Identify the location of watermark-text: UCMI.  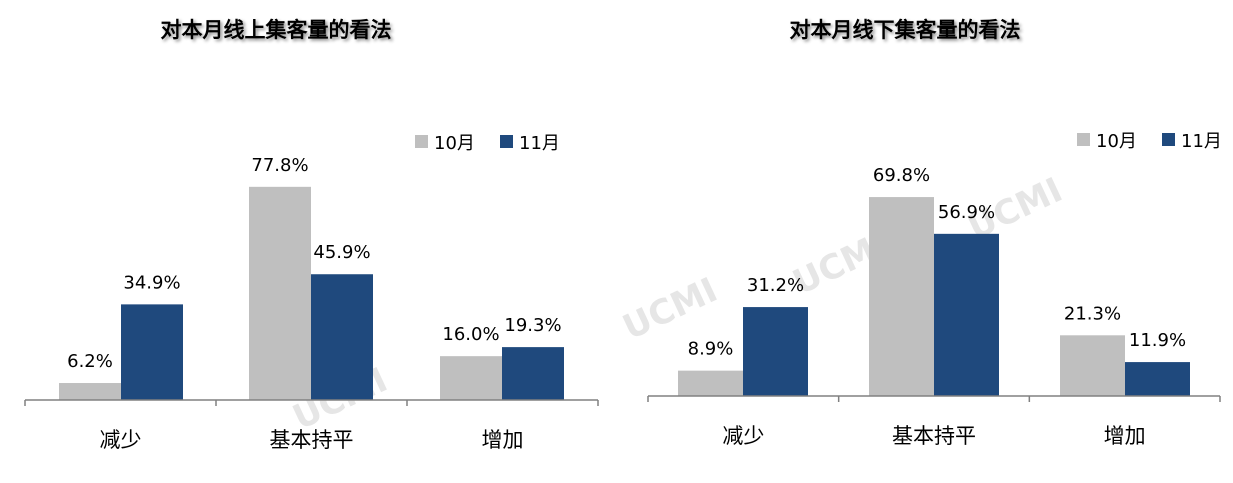
(670, 309).